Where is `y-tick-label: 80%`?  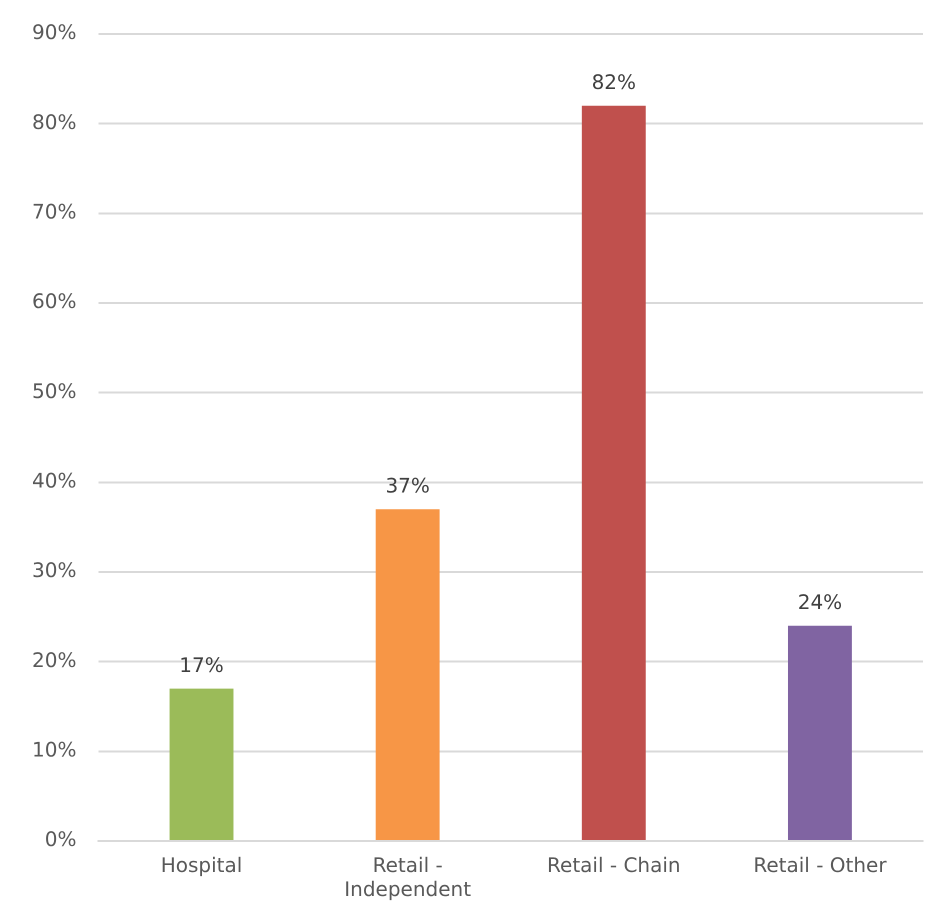
y-tick-label: 80% is located at coordinates (54, 122).